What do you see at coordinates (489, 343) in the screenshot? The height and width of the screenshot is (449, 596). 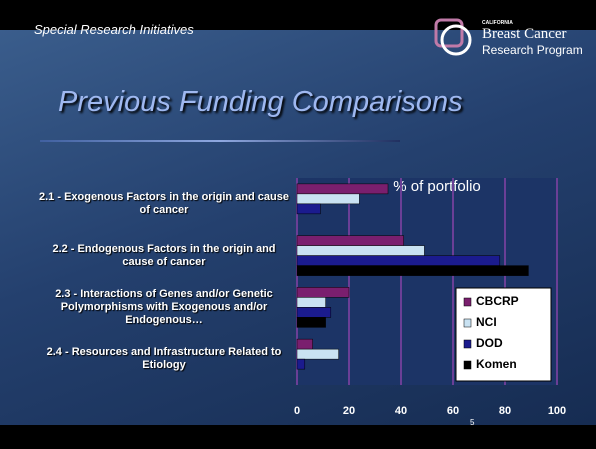 I see `legend-label: DOD` at bounding box center [489, 343].